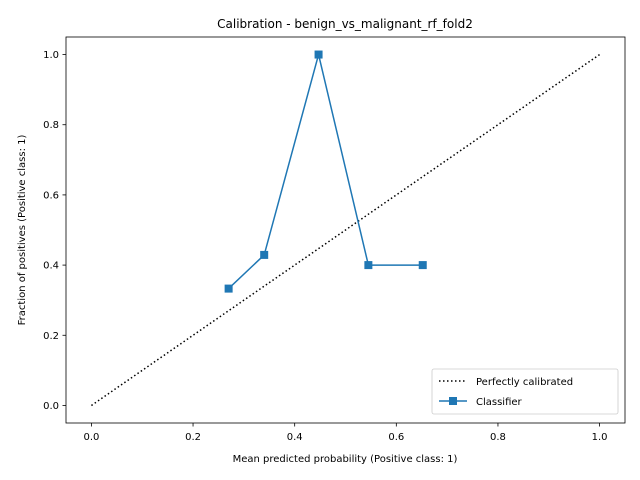 The width and height of the screenshot is (640, 480). What do you see at coordinates (453, 401) in the screenshot?
I see `legend-classifier-marker` at bounding box center [453, 401].